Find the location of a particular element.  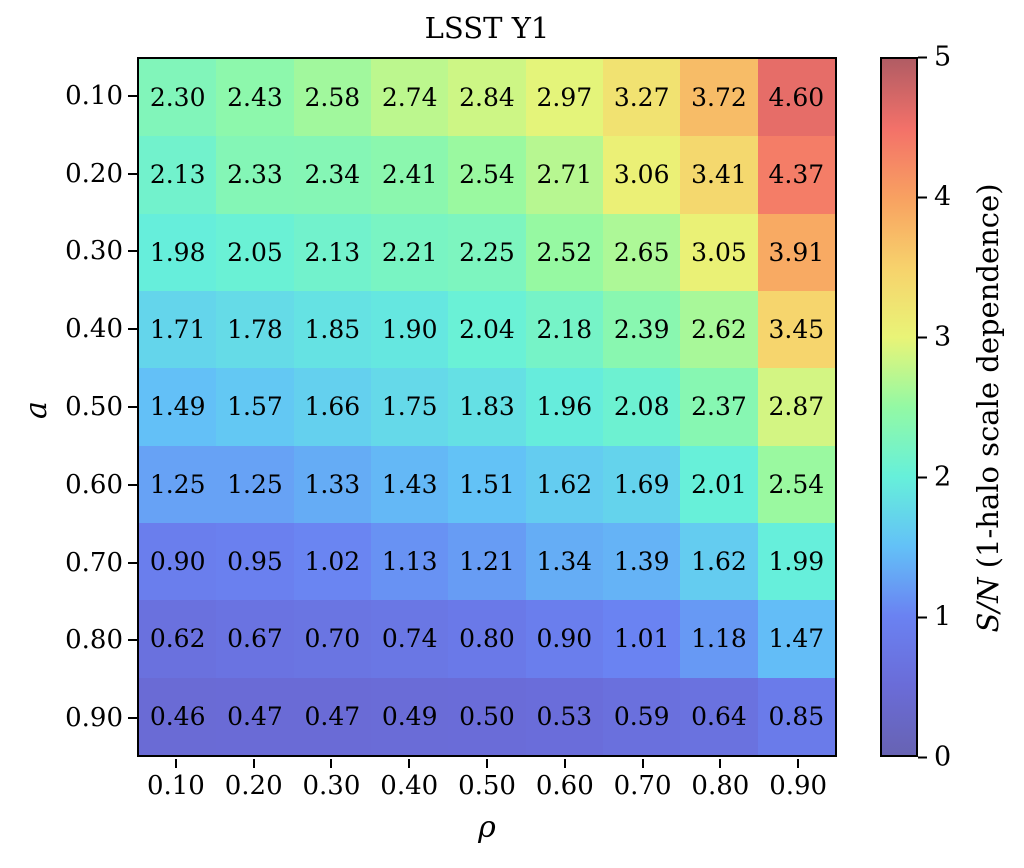

y-tick: 0.10 is located at coordinates (68, 96).